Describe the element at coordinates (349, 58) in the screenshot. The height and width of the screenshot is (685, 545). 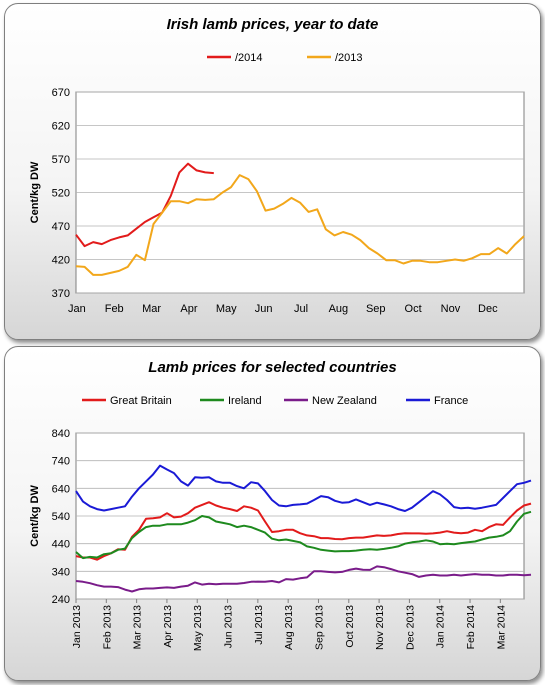
I see `legend-label-2013: /2013` at that location.